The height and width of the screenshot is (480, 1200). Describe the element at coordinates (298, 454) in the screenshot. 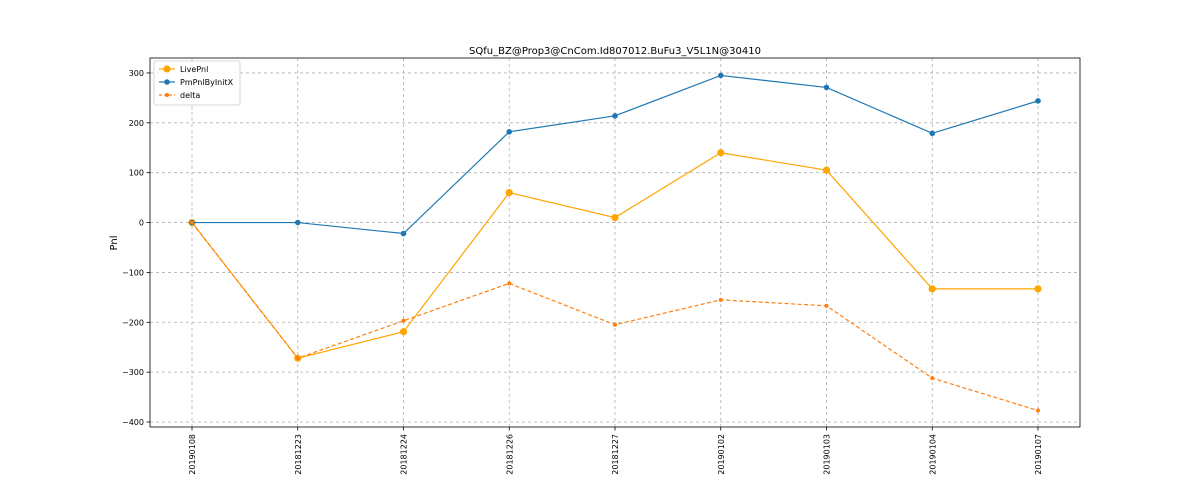

I see `x-tick-label: 20181223` at that location.